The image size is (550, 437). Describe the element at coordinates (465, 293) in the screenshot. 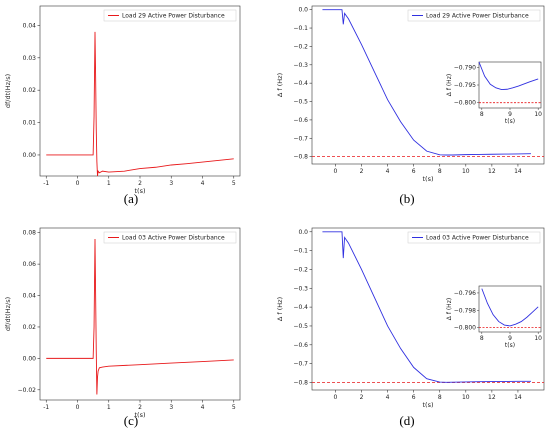

I see `inset-y-tick-label: −0.796` at that location.